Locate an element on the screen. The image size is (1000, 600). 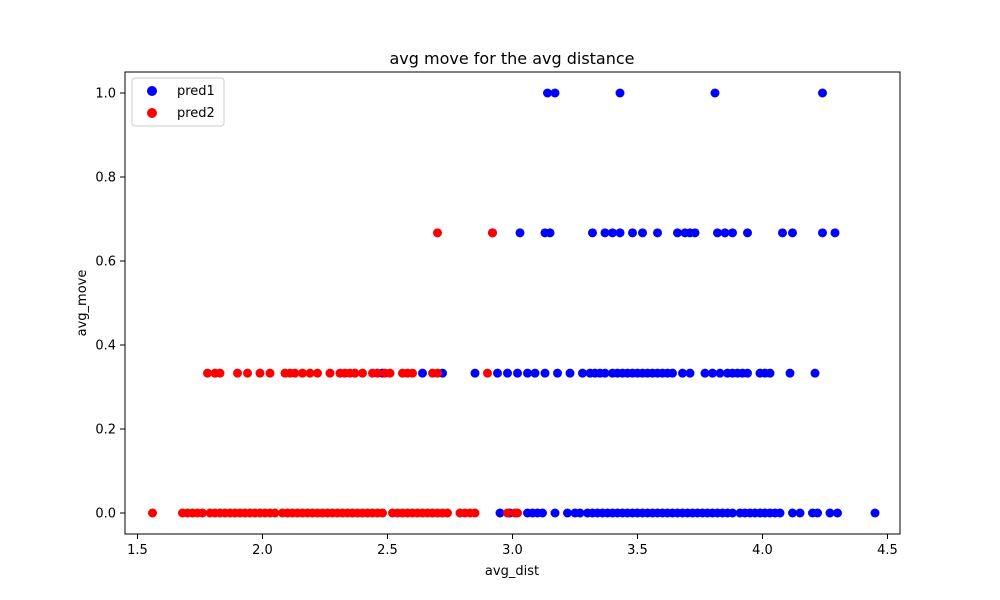
y-tick-label: 1.0 is located at coordinates (105, 94).